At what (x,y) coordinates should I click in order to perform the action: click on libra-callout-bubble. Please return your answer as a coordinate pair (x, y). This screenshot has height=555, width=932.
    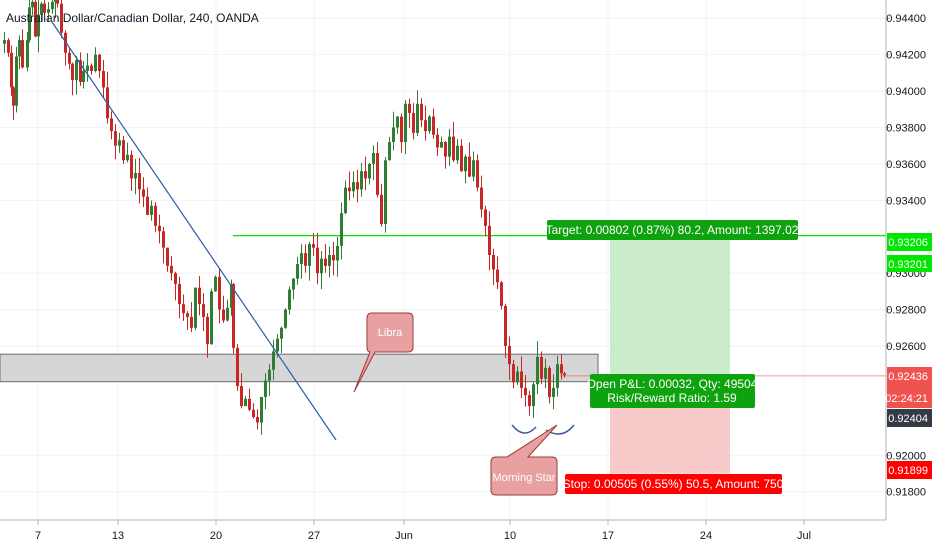
    Looking at the image, I should click on (383, 352).